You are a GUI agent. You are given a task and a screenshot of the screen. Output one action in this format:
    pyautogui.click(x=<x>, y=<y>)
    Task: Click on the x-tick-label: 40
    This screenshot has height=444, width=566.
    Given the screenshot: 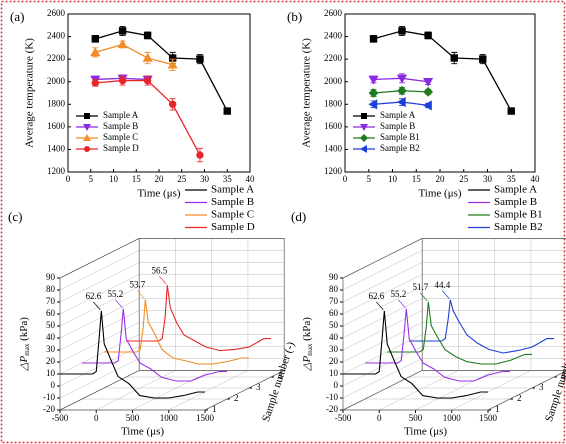 What is the action you would take?
    pyautogui.click(x=251, y=179)
    